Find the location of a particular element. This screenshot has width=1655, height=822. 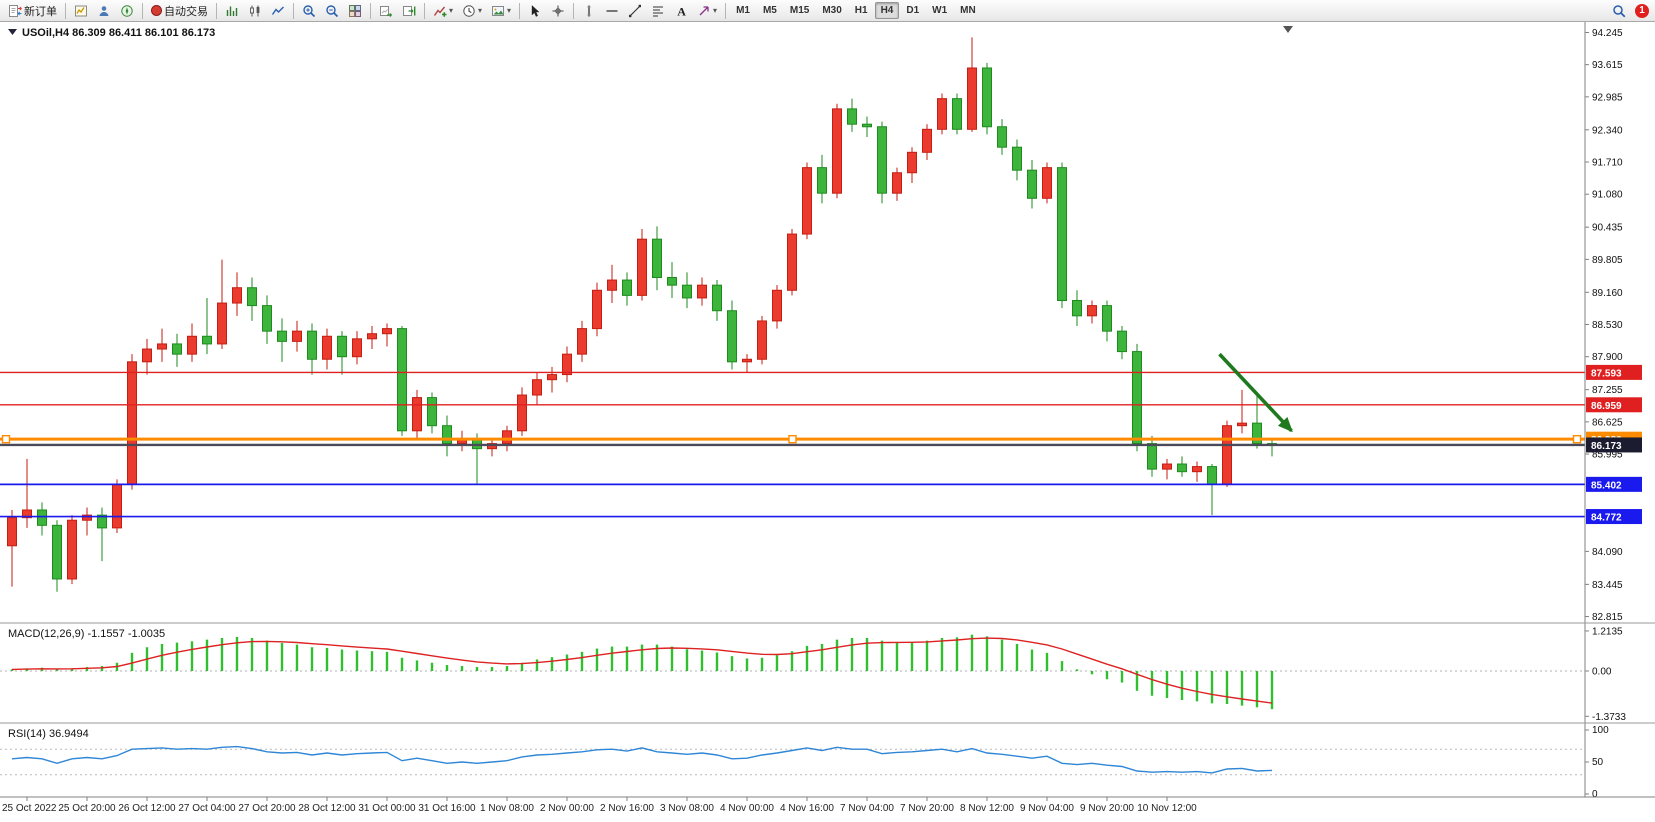

price-tick-label: 87.900 is located at coordinates (1607, 357).